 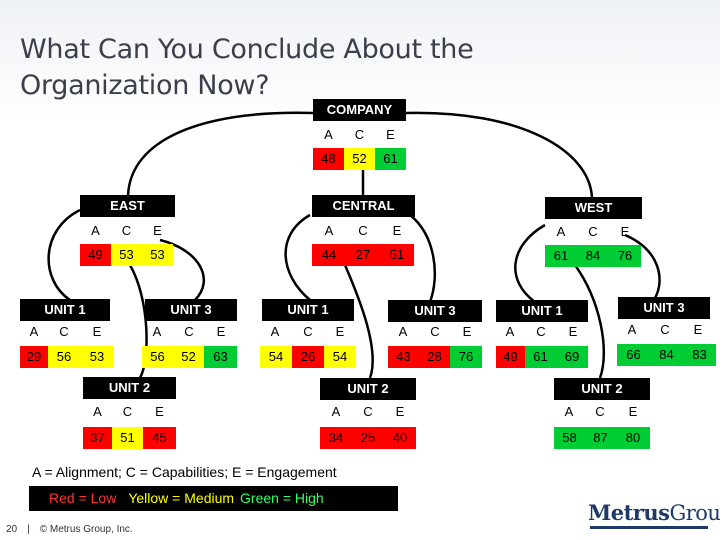 I want to click on footer: 20 | © Metrus Group, Inc., so click(x=69, y=529).